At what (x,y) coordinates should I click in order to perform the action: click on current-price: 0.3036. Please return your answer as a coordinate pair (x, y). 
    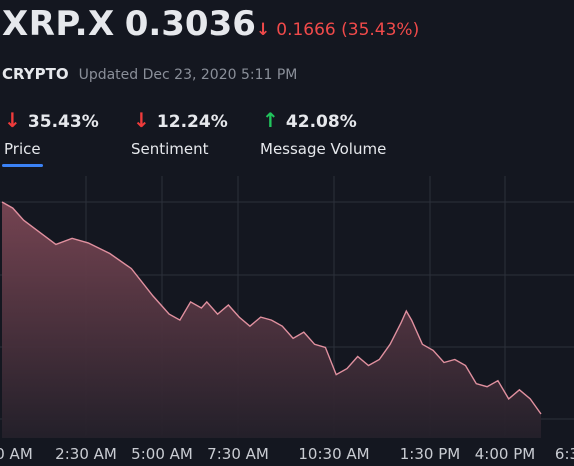
    Looking at the image, I should click on (190, 24).